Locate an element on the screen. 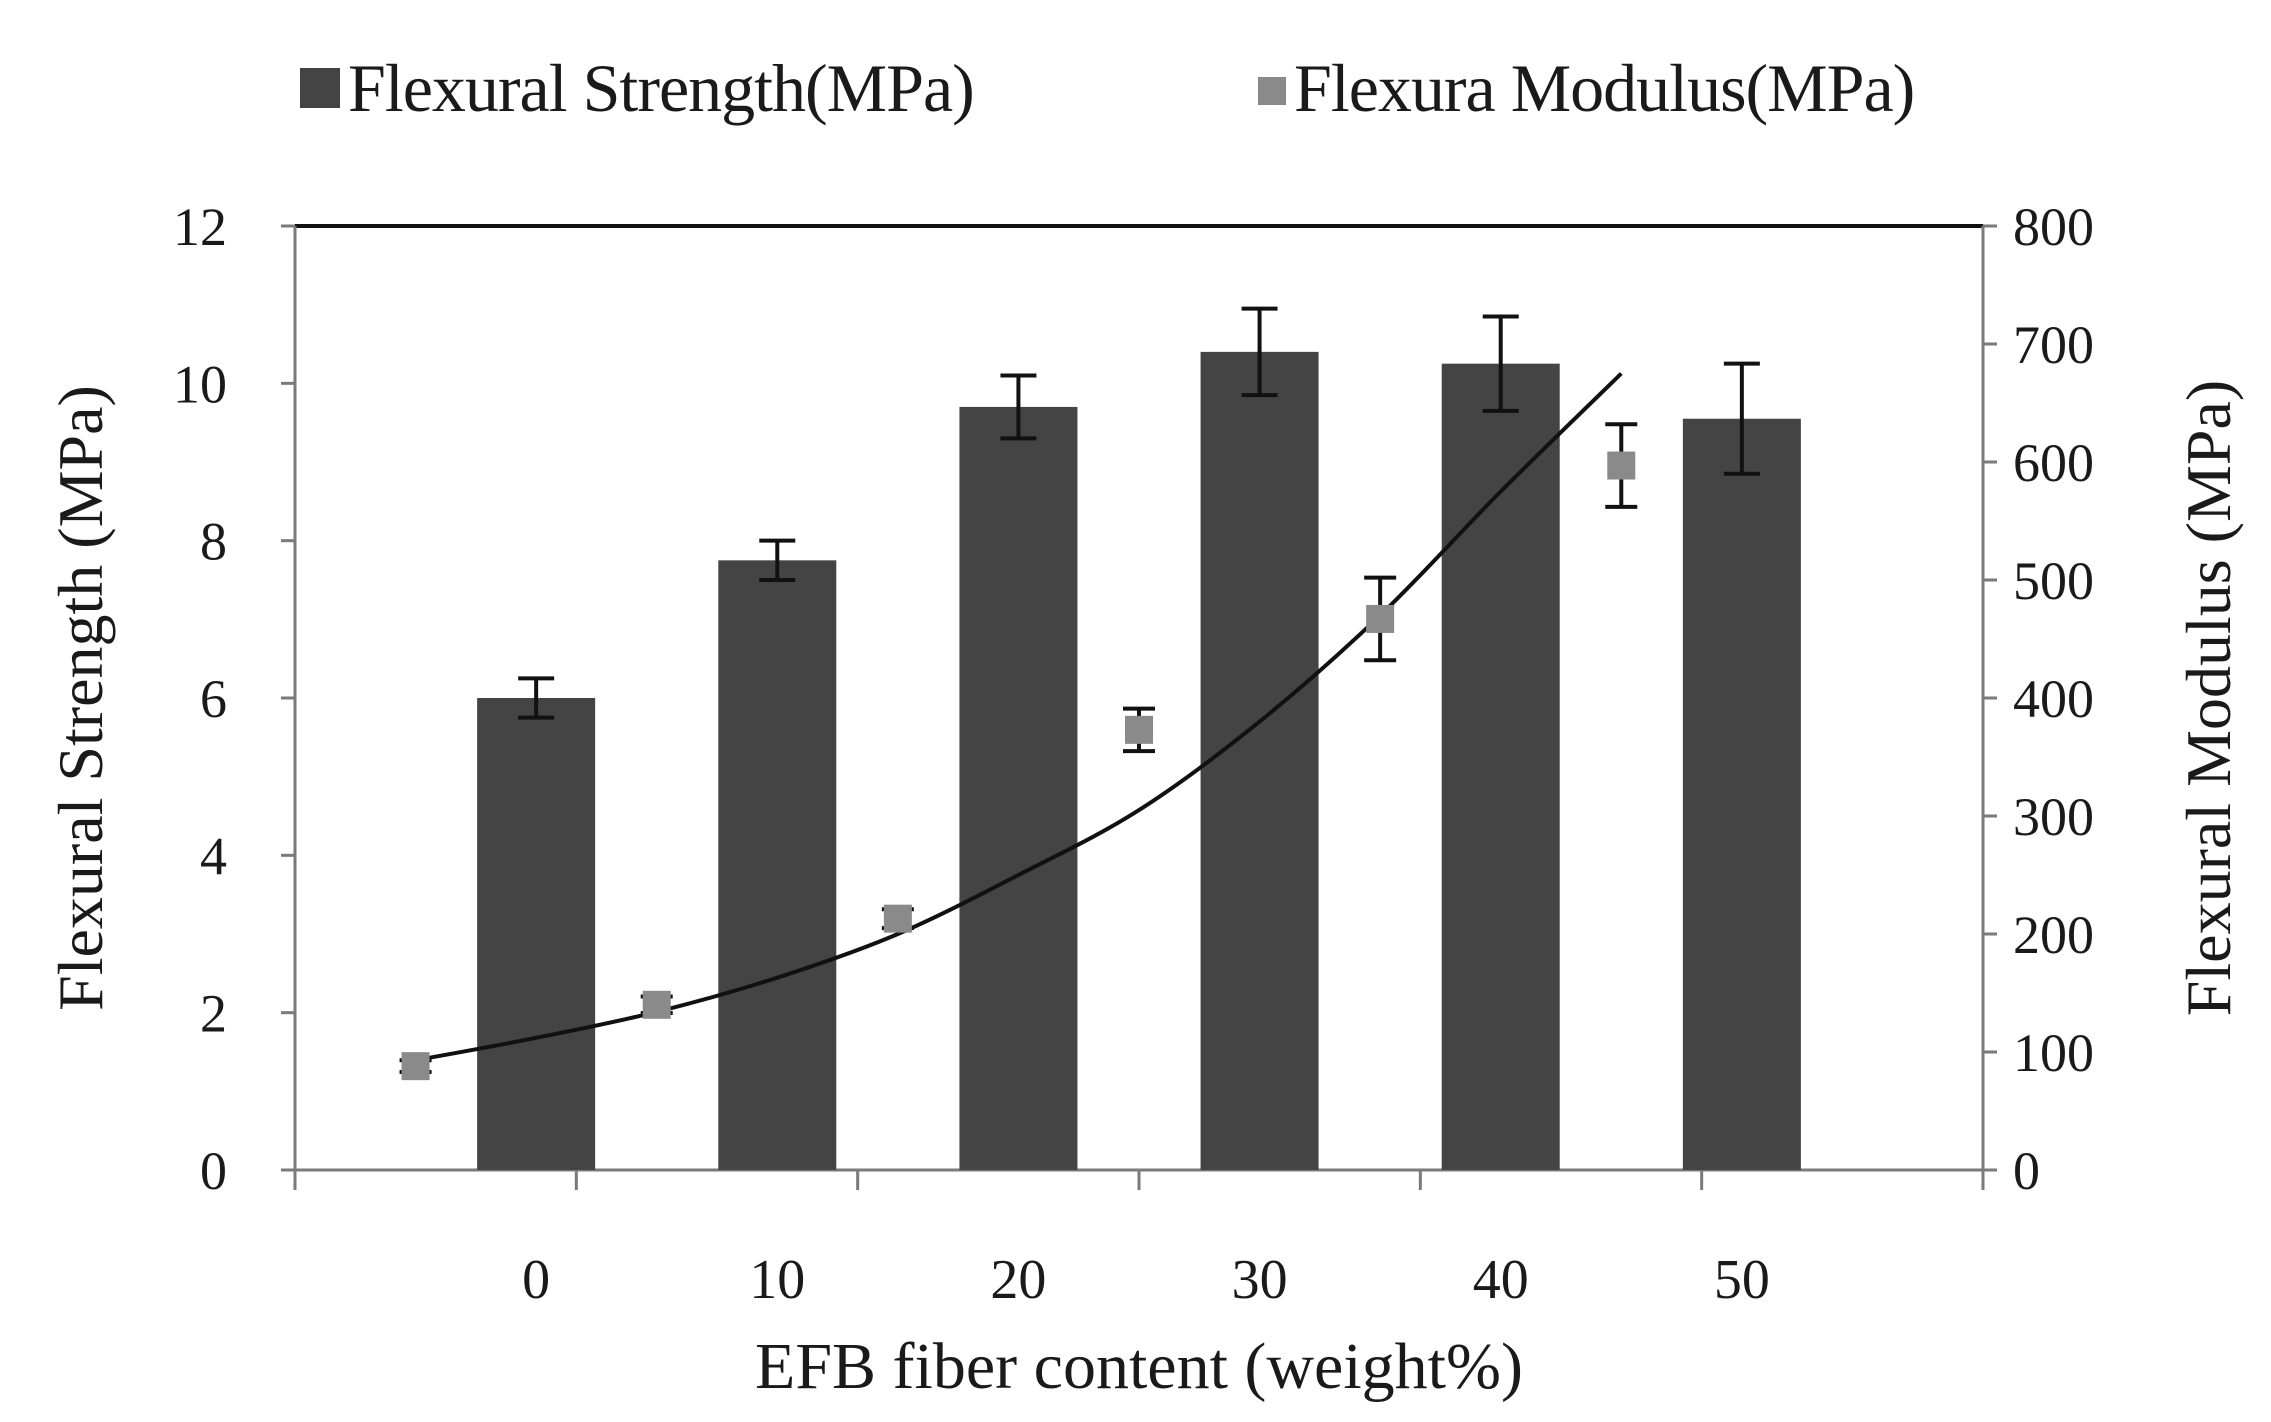 The image size is (2271, 1422). y2-tick-label: 0 is located at coordinates (2026, 1171).